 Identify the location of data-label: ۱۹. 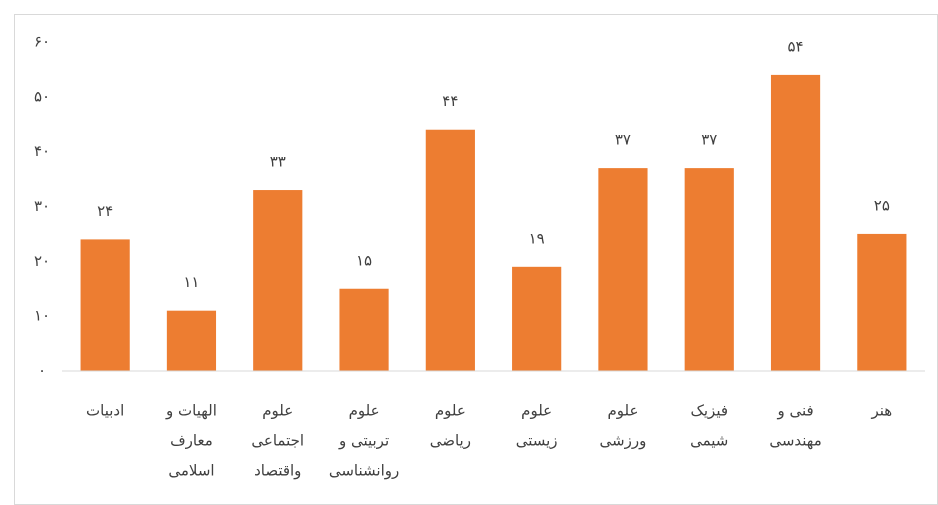
(537, 238).